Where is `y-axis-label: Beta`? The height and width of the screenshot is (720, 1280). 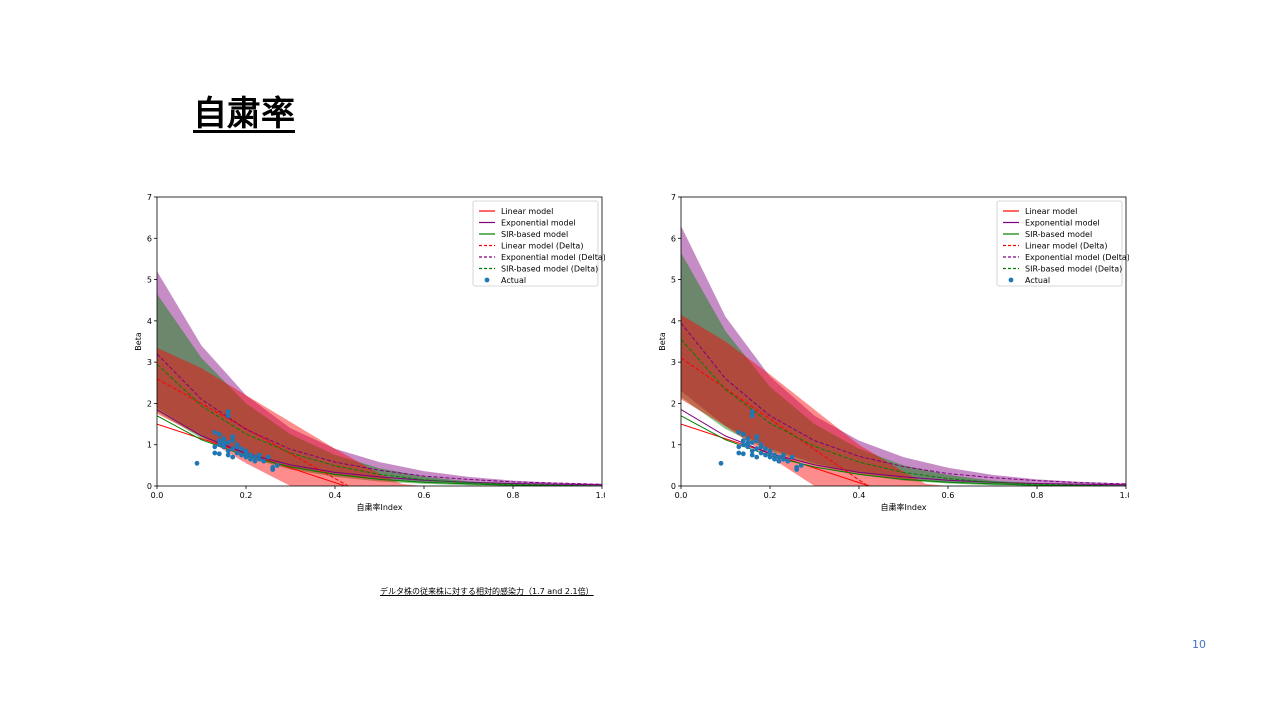 y-axis-label: Beta is located at coordinates (662, 341).